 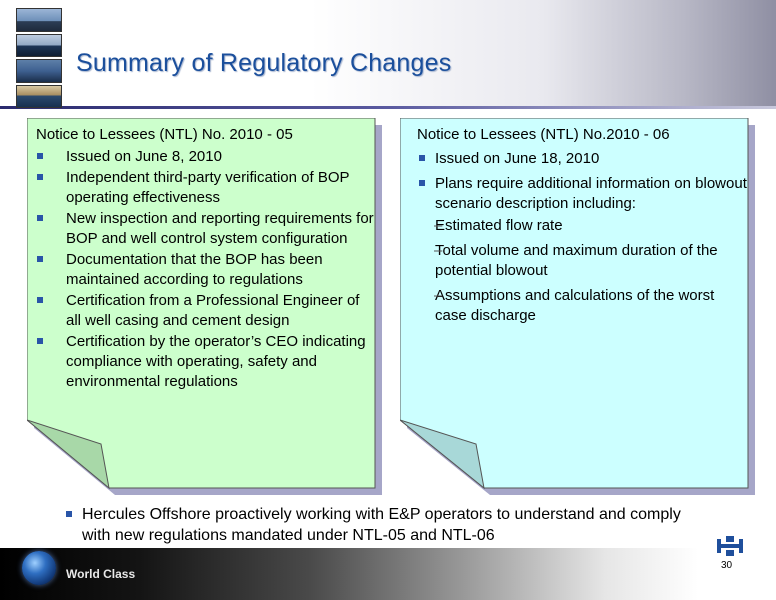 What do you see at coordinates (39, 45) in the screenshot?
I see `rig-at-sea-photo` at bounding box center [39, 45].